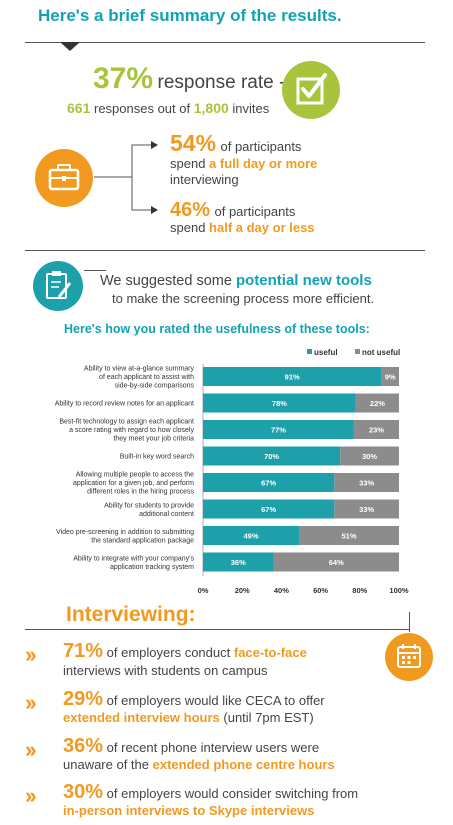 This screenshot has height=825, width=453. Describe the element at coordinates (381, 352) in the screenshot. I see `legend-label: not useful` at that location.